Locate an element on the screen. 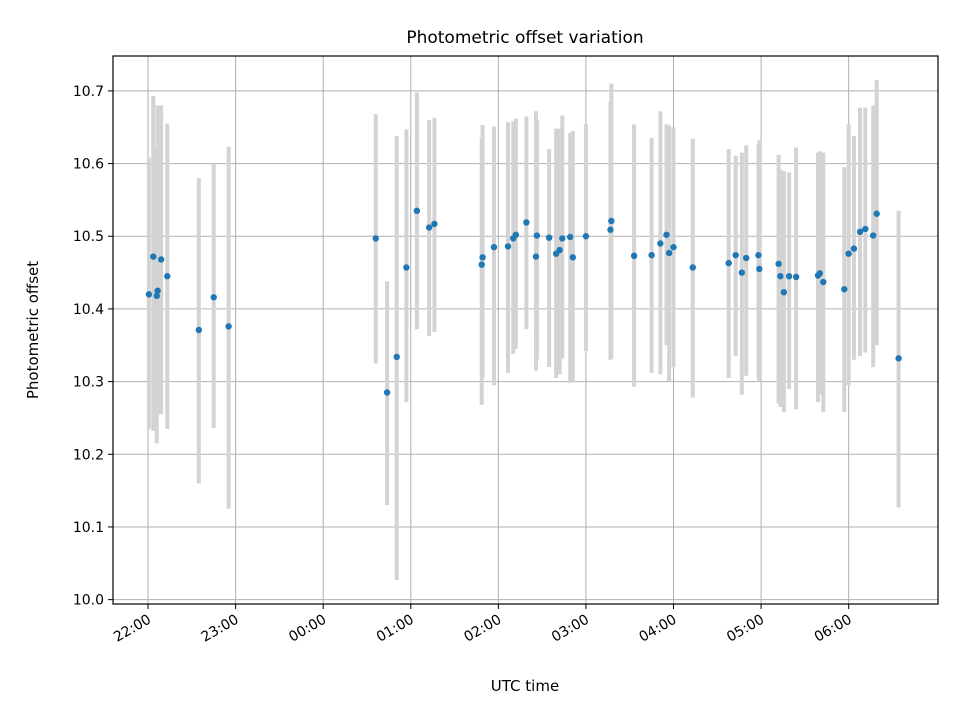 Image resolution: width=960 pixels, height=720 pixels. x-tick-label: 02:00 is located at coordinates (482, 629).